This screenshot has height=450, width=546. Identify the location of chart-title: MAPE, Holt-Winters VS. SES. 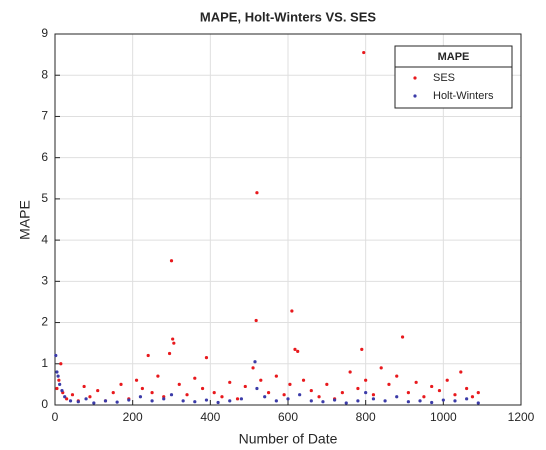
(288, 16).